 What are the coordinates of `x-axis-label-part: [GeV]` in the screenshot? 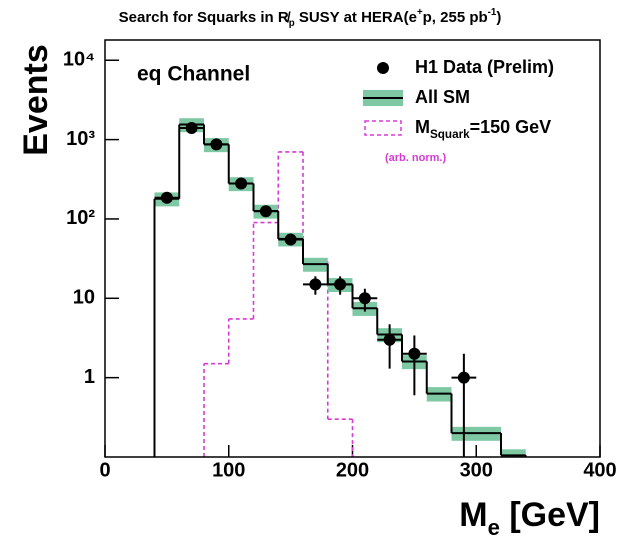 It's located at (550, 515).